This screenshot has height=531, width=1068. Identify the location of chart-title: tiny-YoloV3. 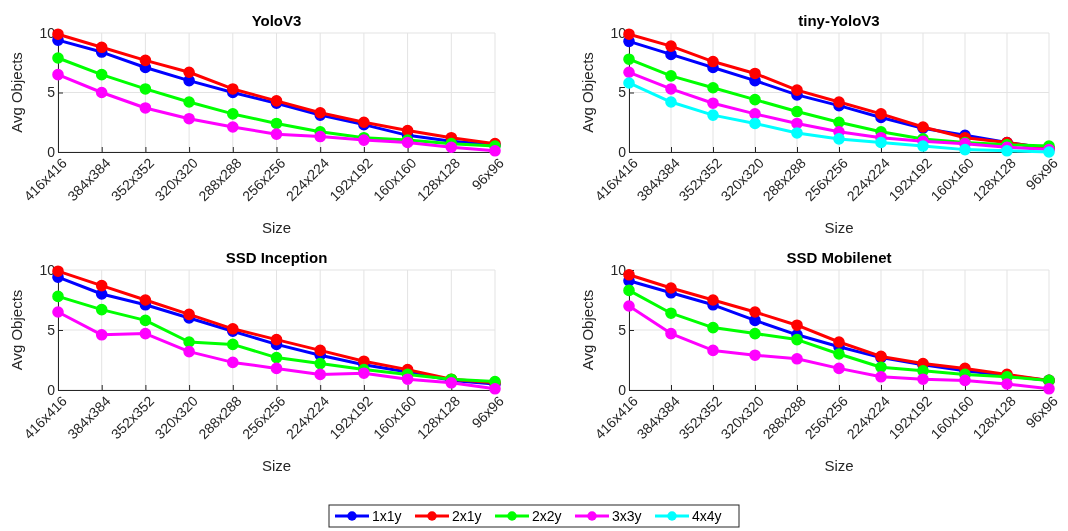
(839, 20).